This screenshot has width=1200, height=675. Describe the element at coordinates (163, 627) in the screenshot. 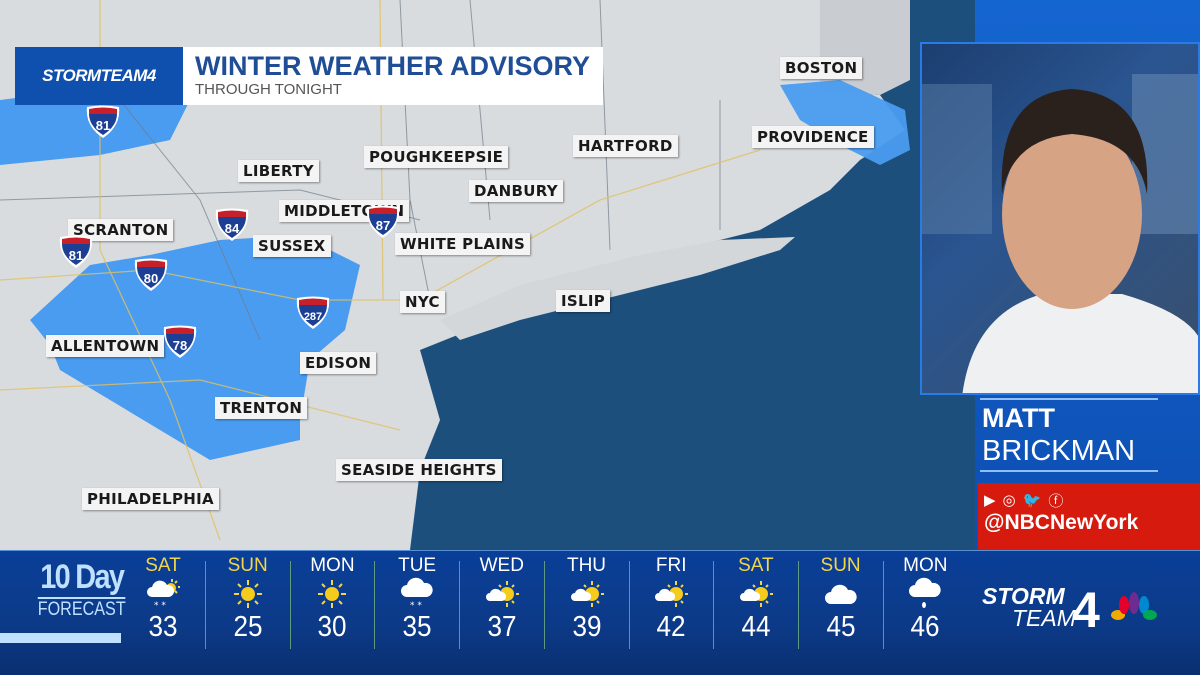

I see `day-temp: 33` at that location.